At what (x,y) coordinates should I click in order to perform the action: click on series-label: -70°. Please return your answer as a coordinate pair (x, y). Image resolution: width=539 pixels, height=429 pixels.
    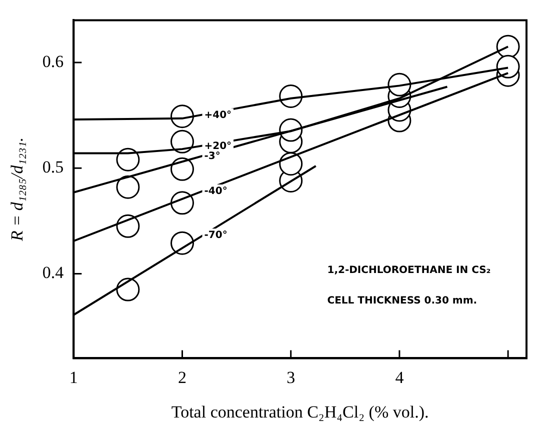
    Looking at the image, I should click on (216, 236).